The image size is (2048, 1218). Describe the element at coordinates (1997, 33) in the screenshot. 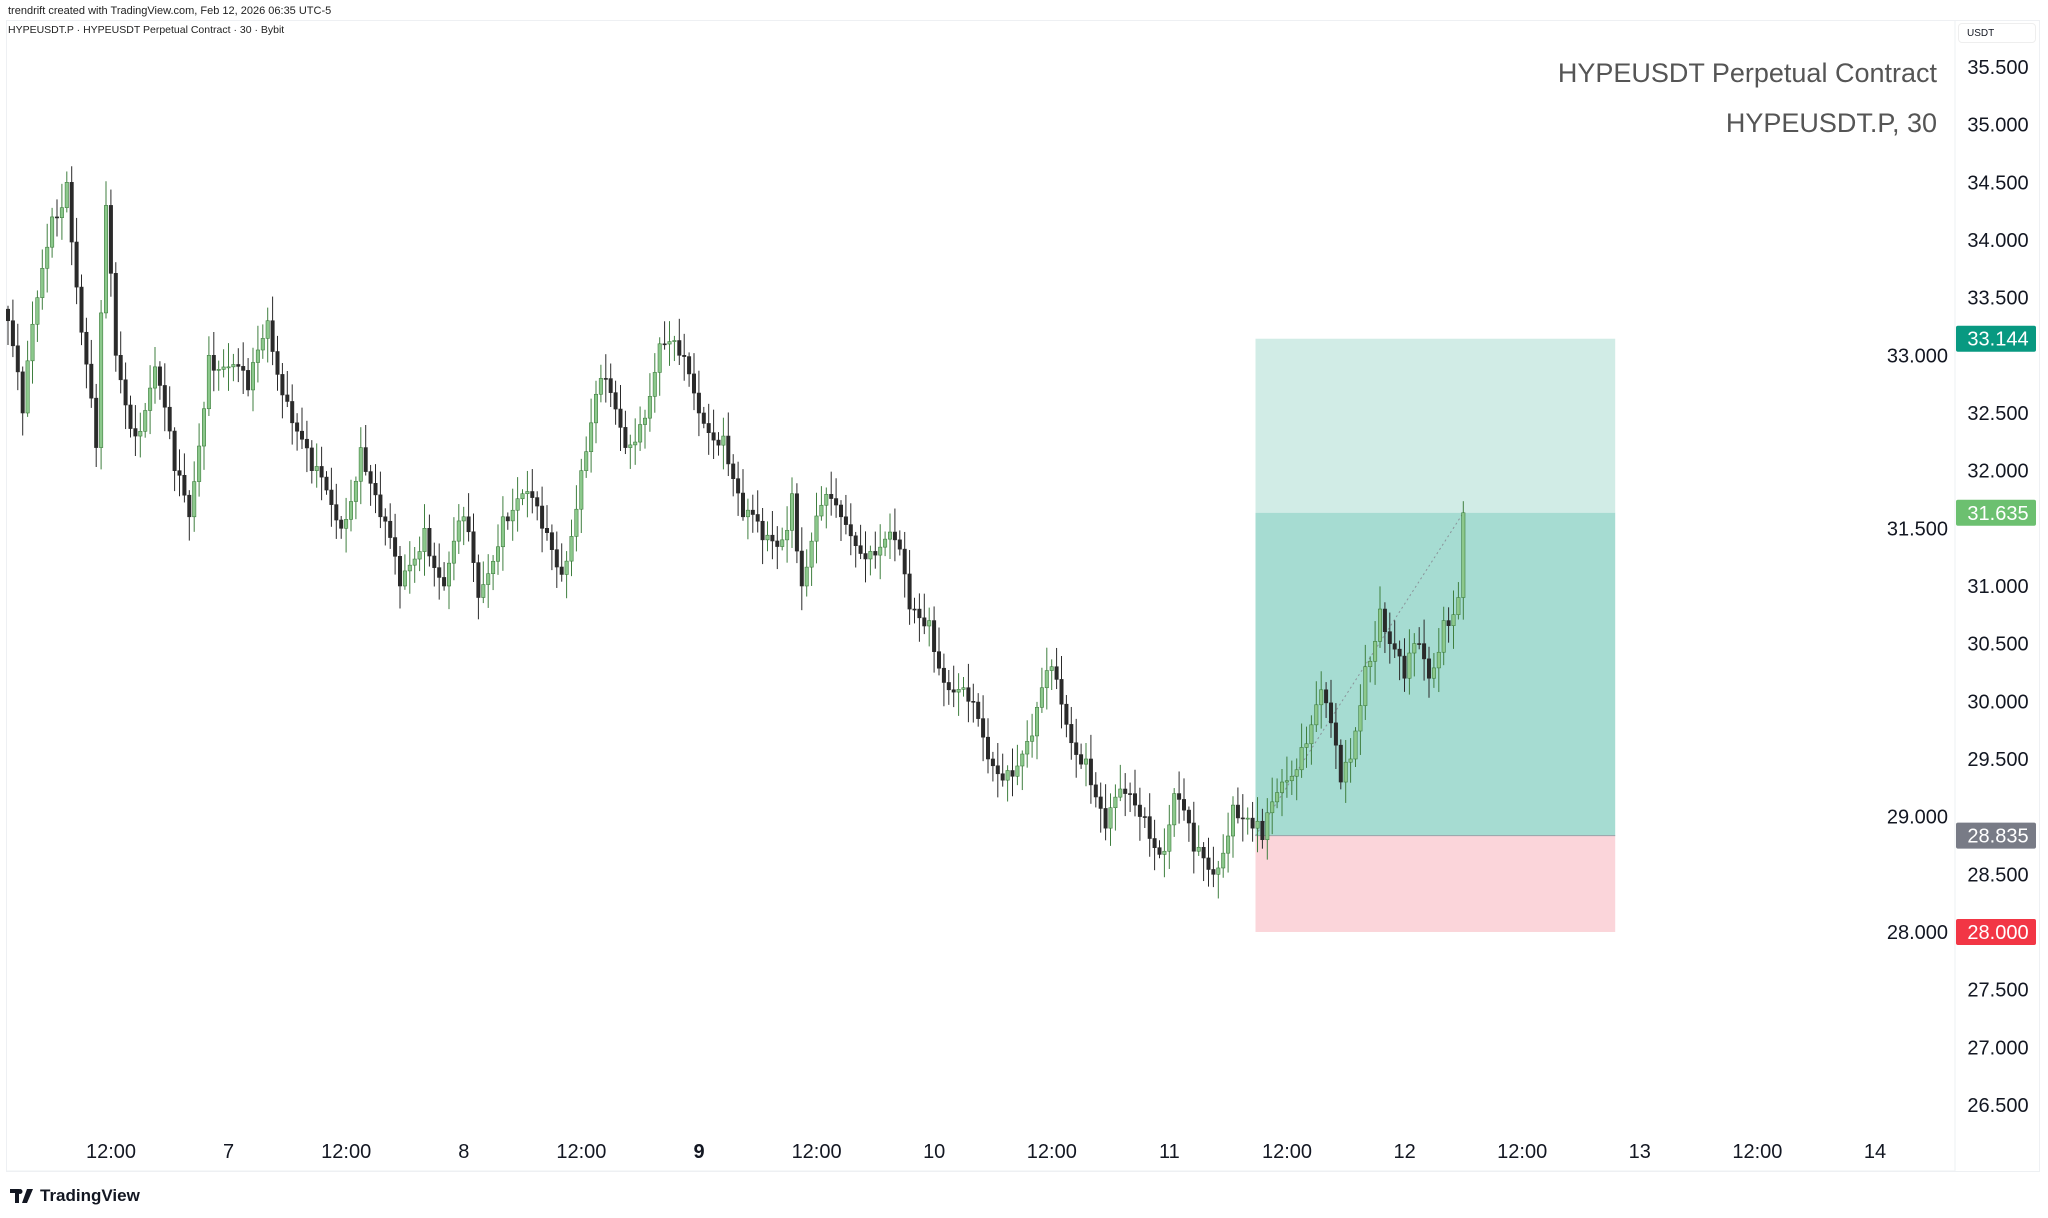

I see `currency-label: USDT` at that location.